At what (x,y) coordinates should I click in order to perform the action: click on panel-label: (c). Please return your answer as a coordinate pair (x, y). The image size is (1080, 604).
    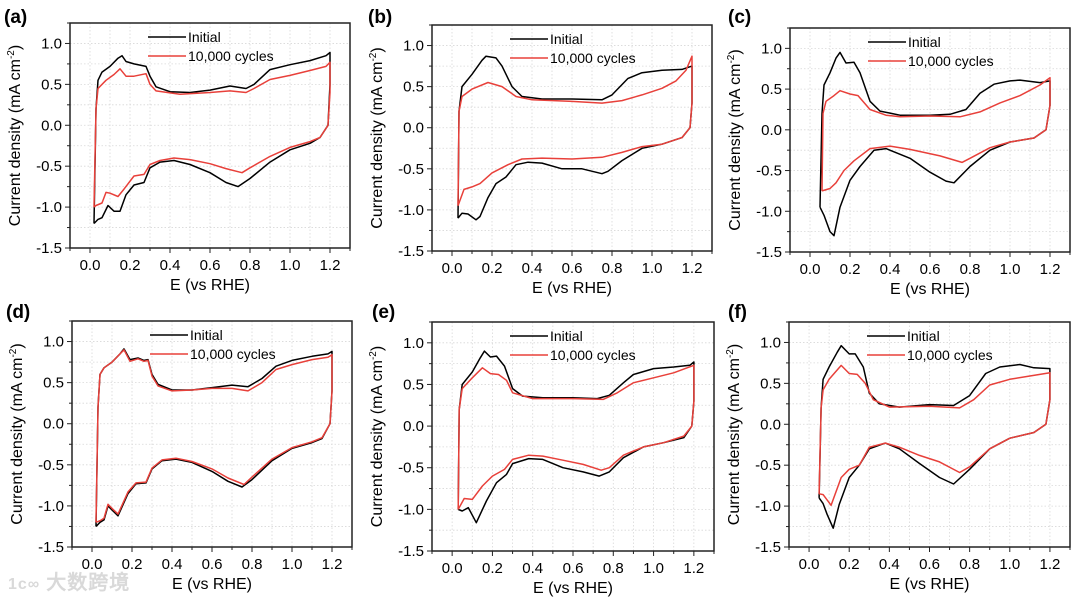
    Looking at the image, I should click on (739, 17).